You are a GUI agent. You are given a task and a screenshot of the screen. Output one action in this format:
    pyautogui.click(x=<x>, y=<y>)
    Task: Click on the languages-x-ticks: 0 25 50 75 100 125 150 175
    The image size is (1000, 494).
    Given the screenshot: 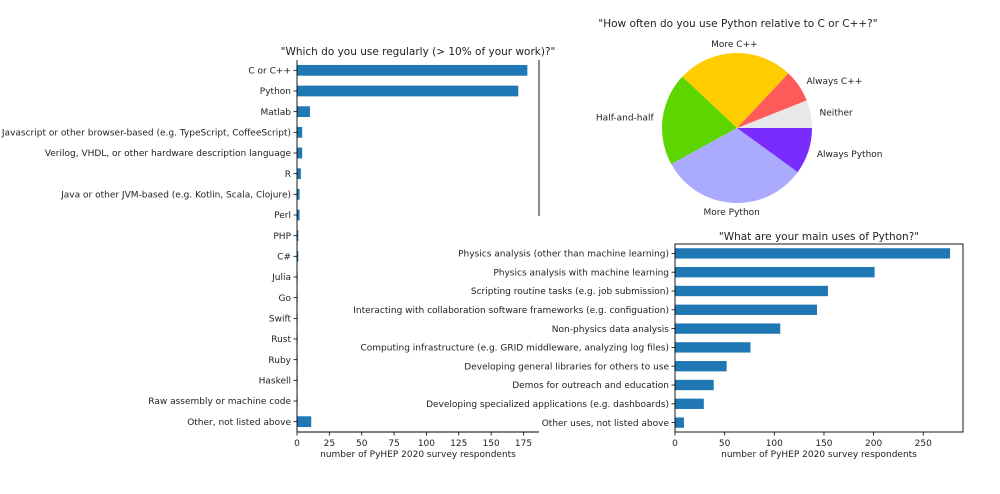 What is the action you would take?
    pyautogui.click(x=413, y=440)
    